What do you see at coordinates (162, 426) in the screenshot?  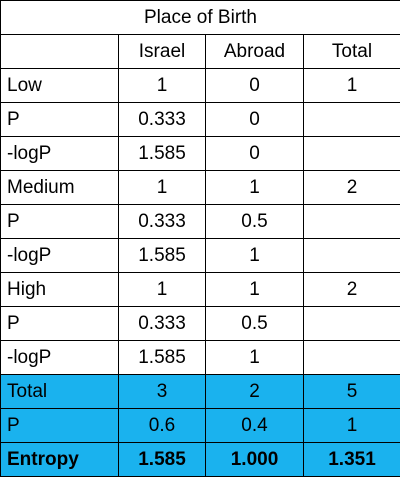 I see `cell-israel: 0.6` at bounding box center [162, 426].